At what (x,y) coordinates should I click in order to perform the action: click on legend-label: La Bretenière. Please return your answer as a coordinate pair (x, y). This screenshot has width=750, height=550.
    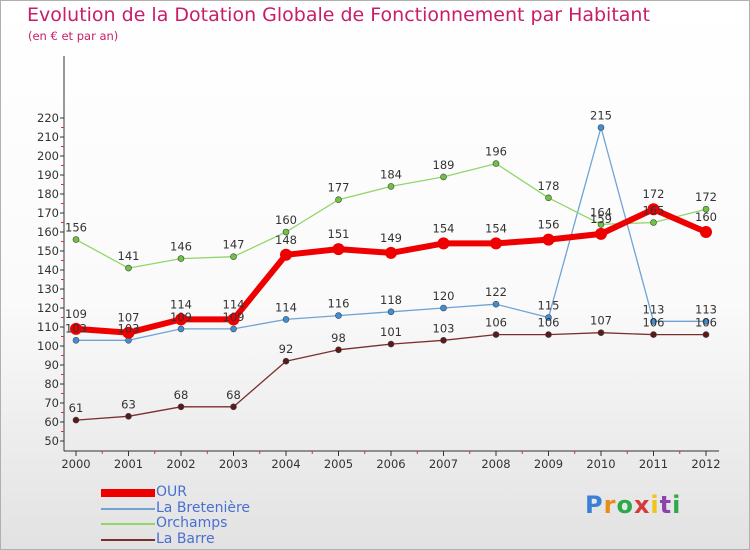
    Looking at the image, I should click on (203, 507).